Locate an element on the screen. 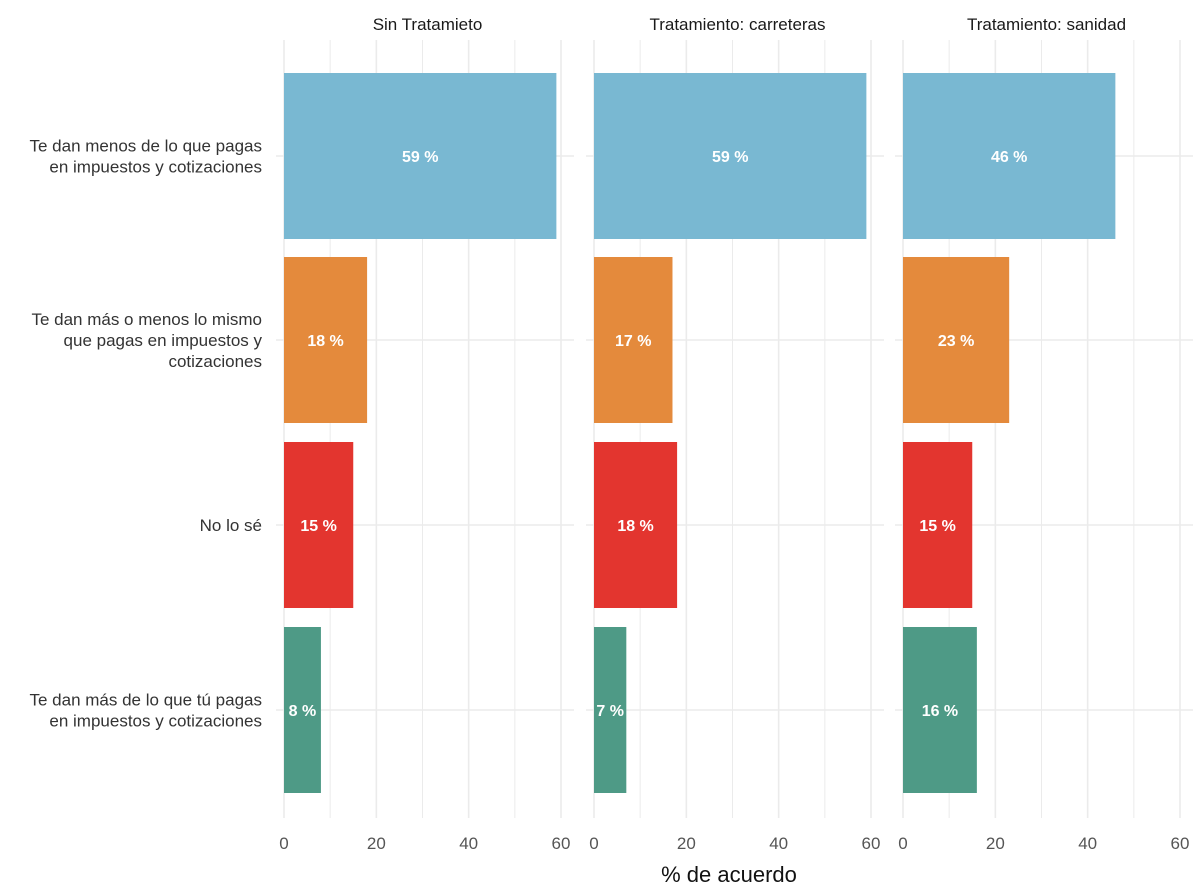 The width and height of the screenshot is (1200, 894). category-label: cotizaciones is located at coordinates (215, 361).